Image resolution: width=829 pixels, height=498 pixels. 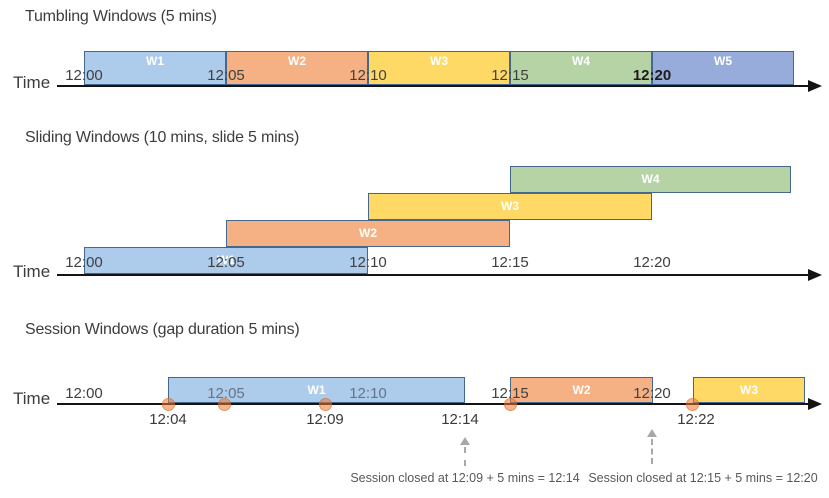 What do you see at coordinates (510, 262) in the screenshot?
I see `tick-label-sliding-3: 12:15` at bounding box center [510, 262].